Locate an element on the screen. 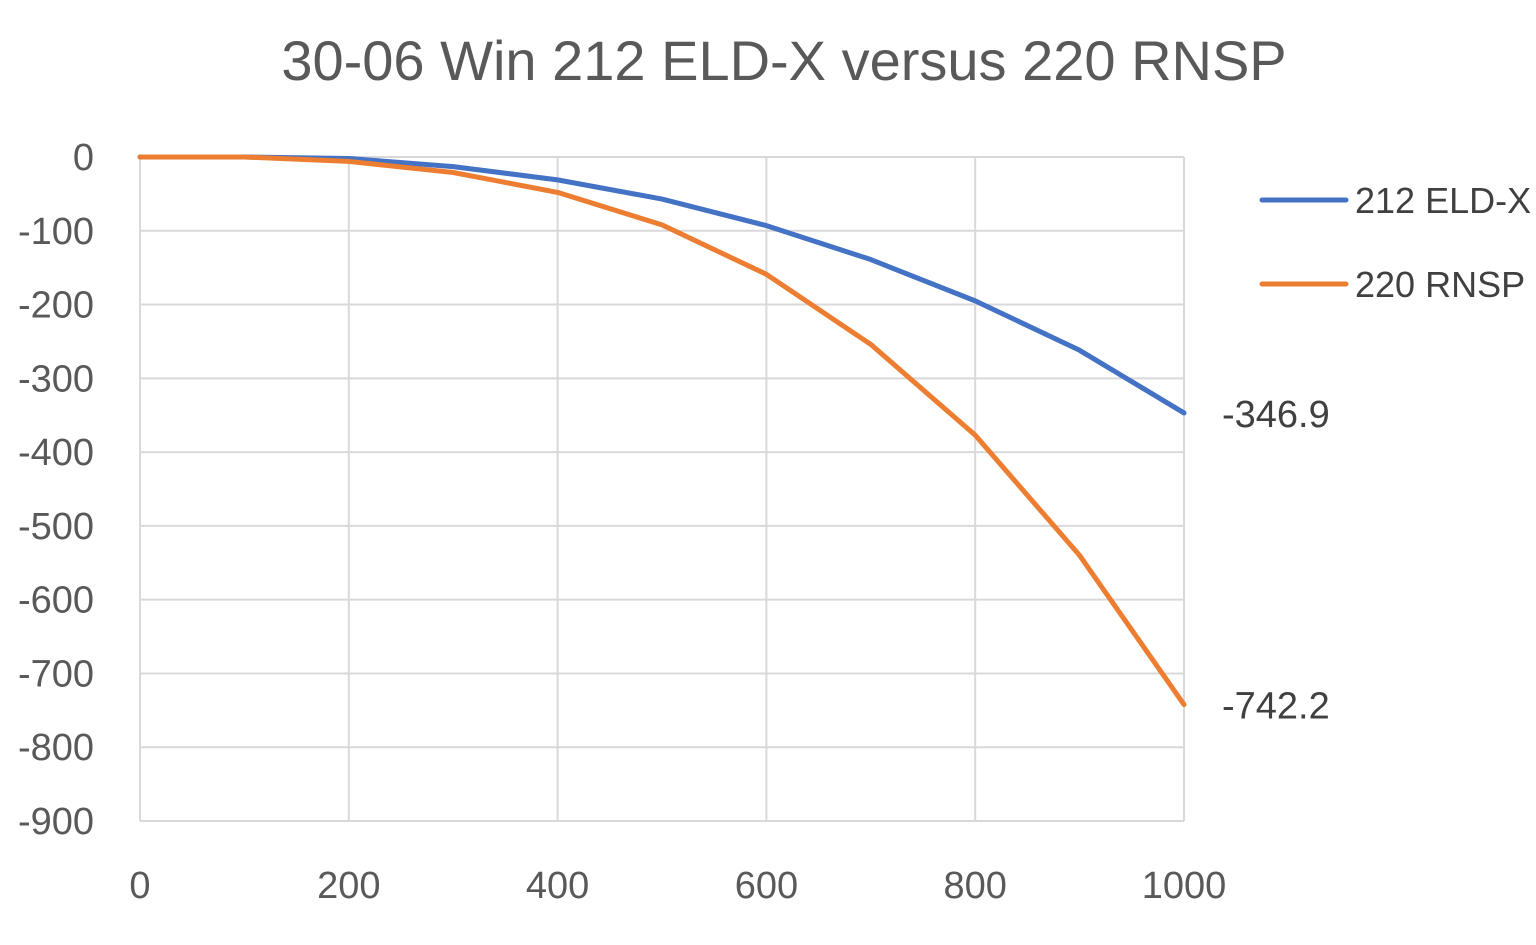 Image resolution: width=1536 pixels, height=945 pixels. y-tick-label: -100 is located at coordinates (56, 232).